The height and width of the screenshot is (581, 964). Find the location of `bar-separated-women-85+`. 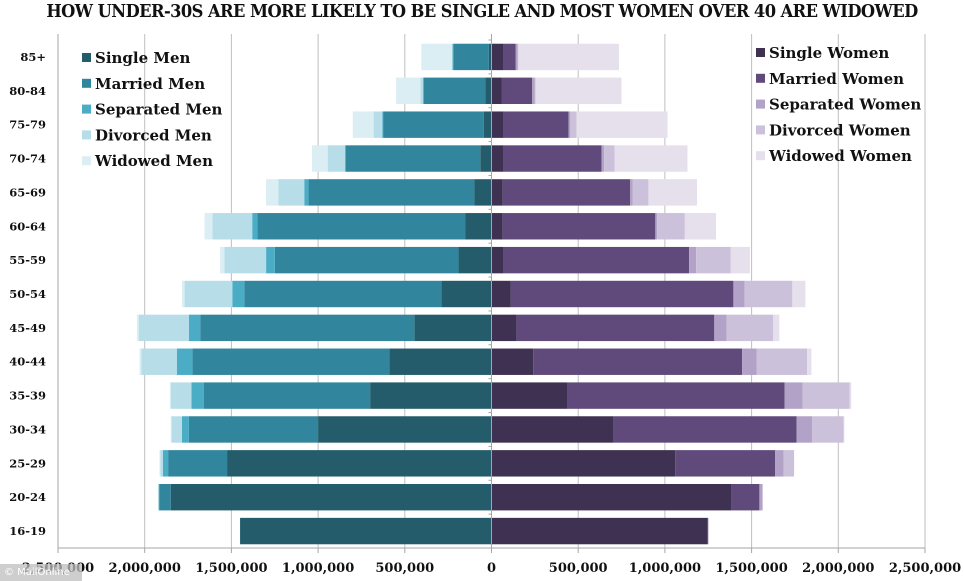

bar-separated-women-85+ is located at coordinates (516, 57).